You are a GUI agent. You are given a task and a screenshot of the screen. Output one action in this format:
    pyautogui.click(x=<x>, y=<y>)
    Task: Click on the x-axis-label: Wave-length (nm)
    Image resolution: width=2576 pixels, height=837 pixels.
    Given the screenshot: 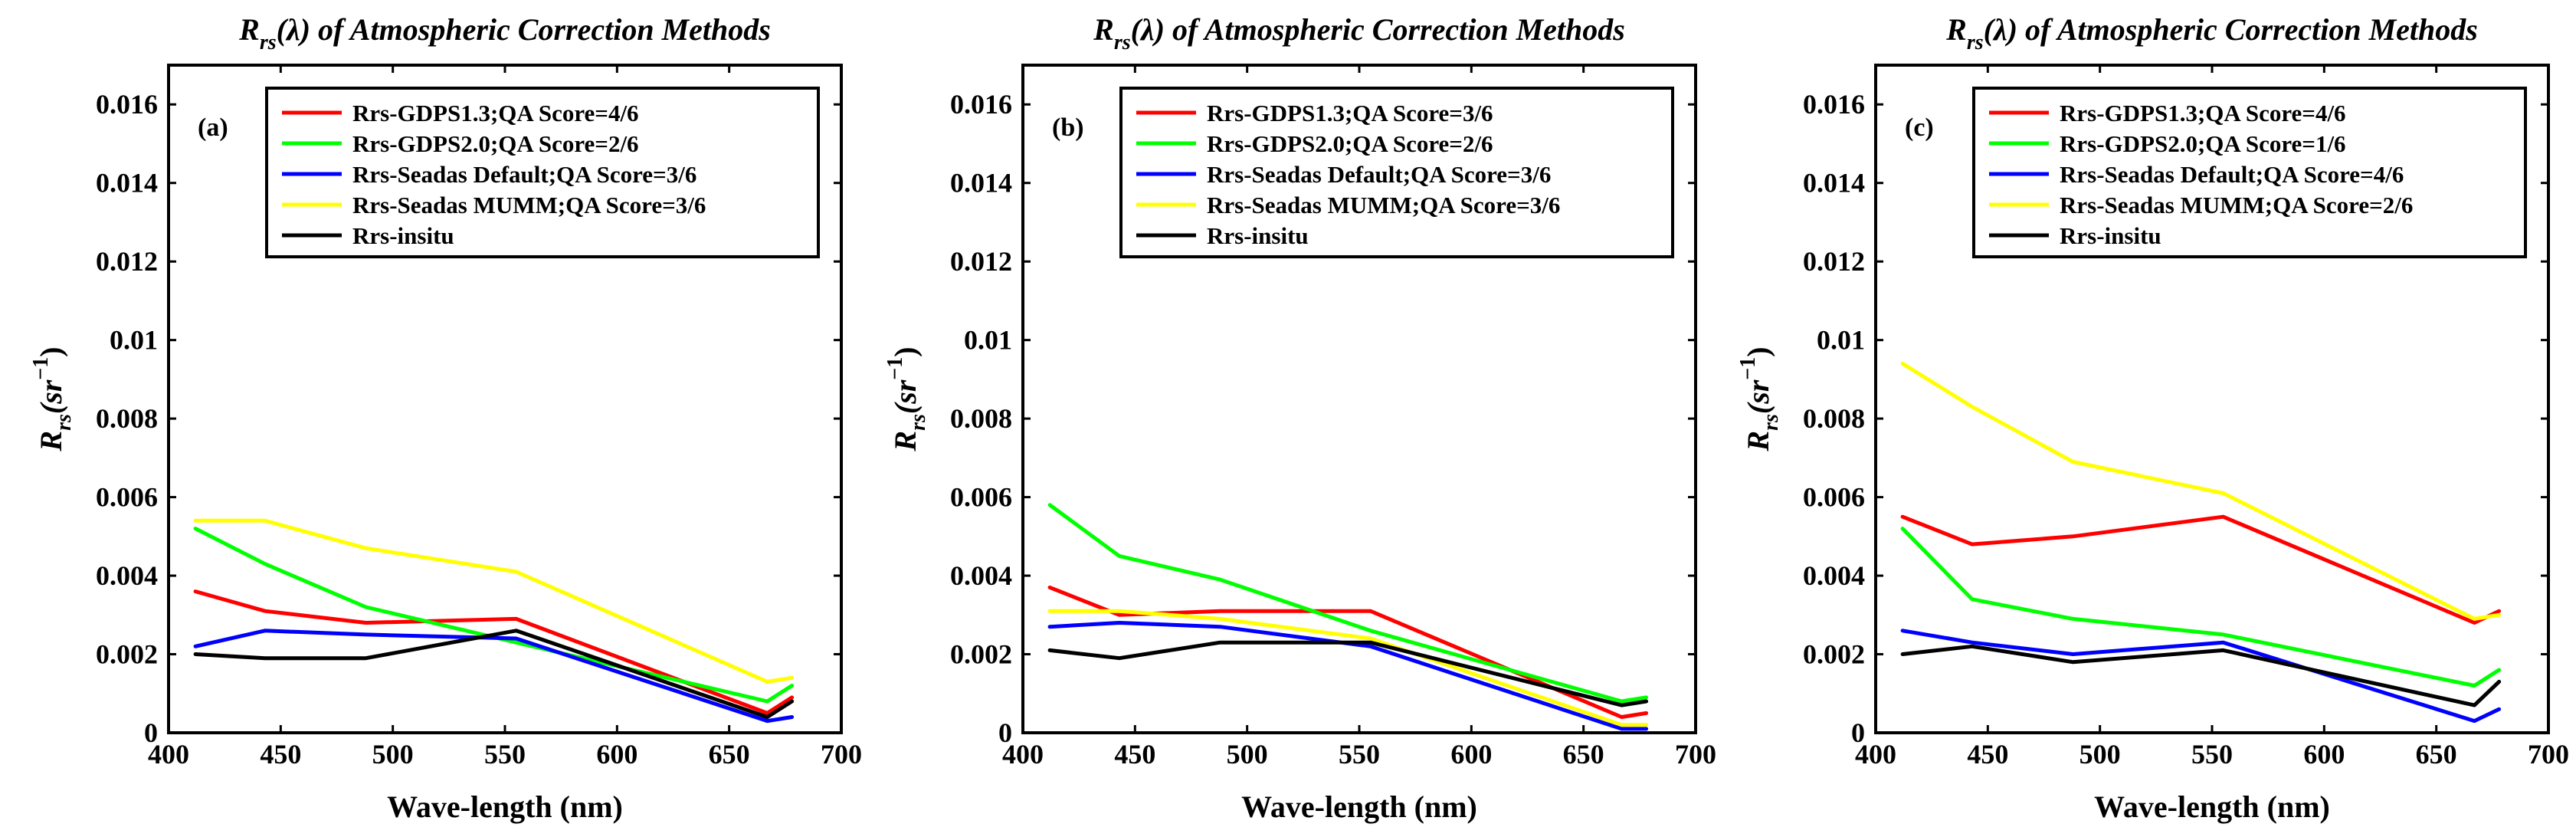 What is the action you would take?
    pyautogui.click(x=2212, y=807)
    